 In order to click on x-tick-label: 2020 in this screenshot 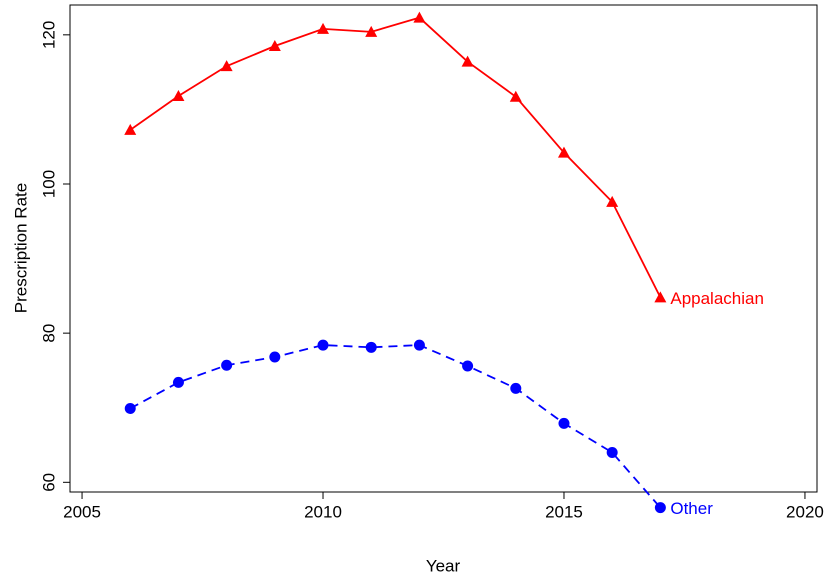, I will do `click(805, 511)`.